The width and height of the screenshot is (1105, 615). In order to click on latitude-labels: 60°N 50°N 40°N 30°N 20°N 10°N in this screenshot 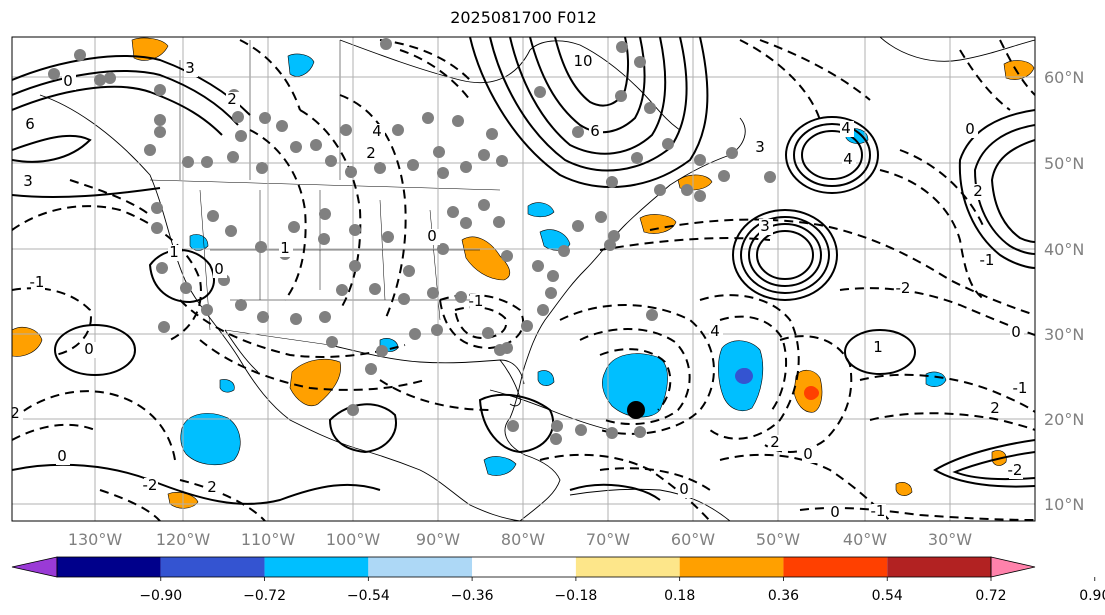, I will do `click(1064, 291)`.